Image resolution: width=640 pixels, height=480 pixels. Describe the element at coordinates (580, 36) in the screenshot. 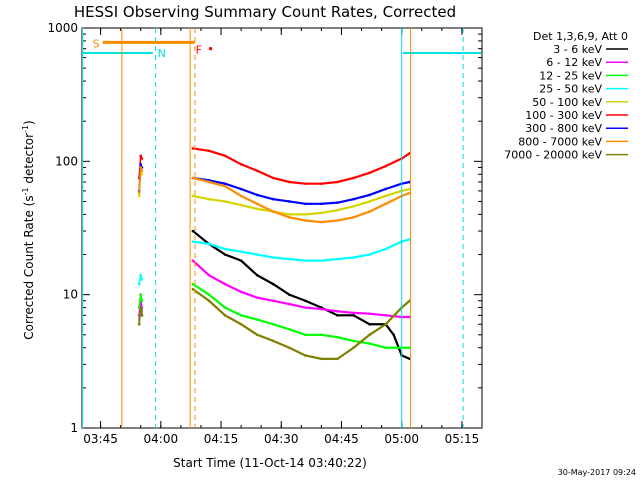

I see `legend-header: Det 1,3,6,9, Att 0` at that location.